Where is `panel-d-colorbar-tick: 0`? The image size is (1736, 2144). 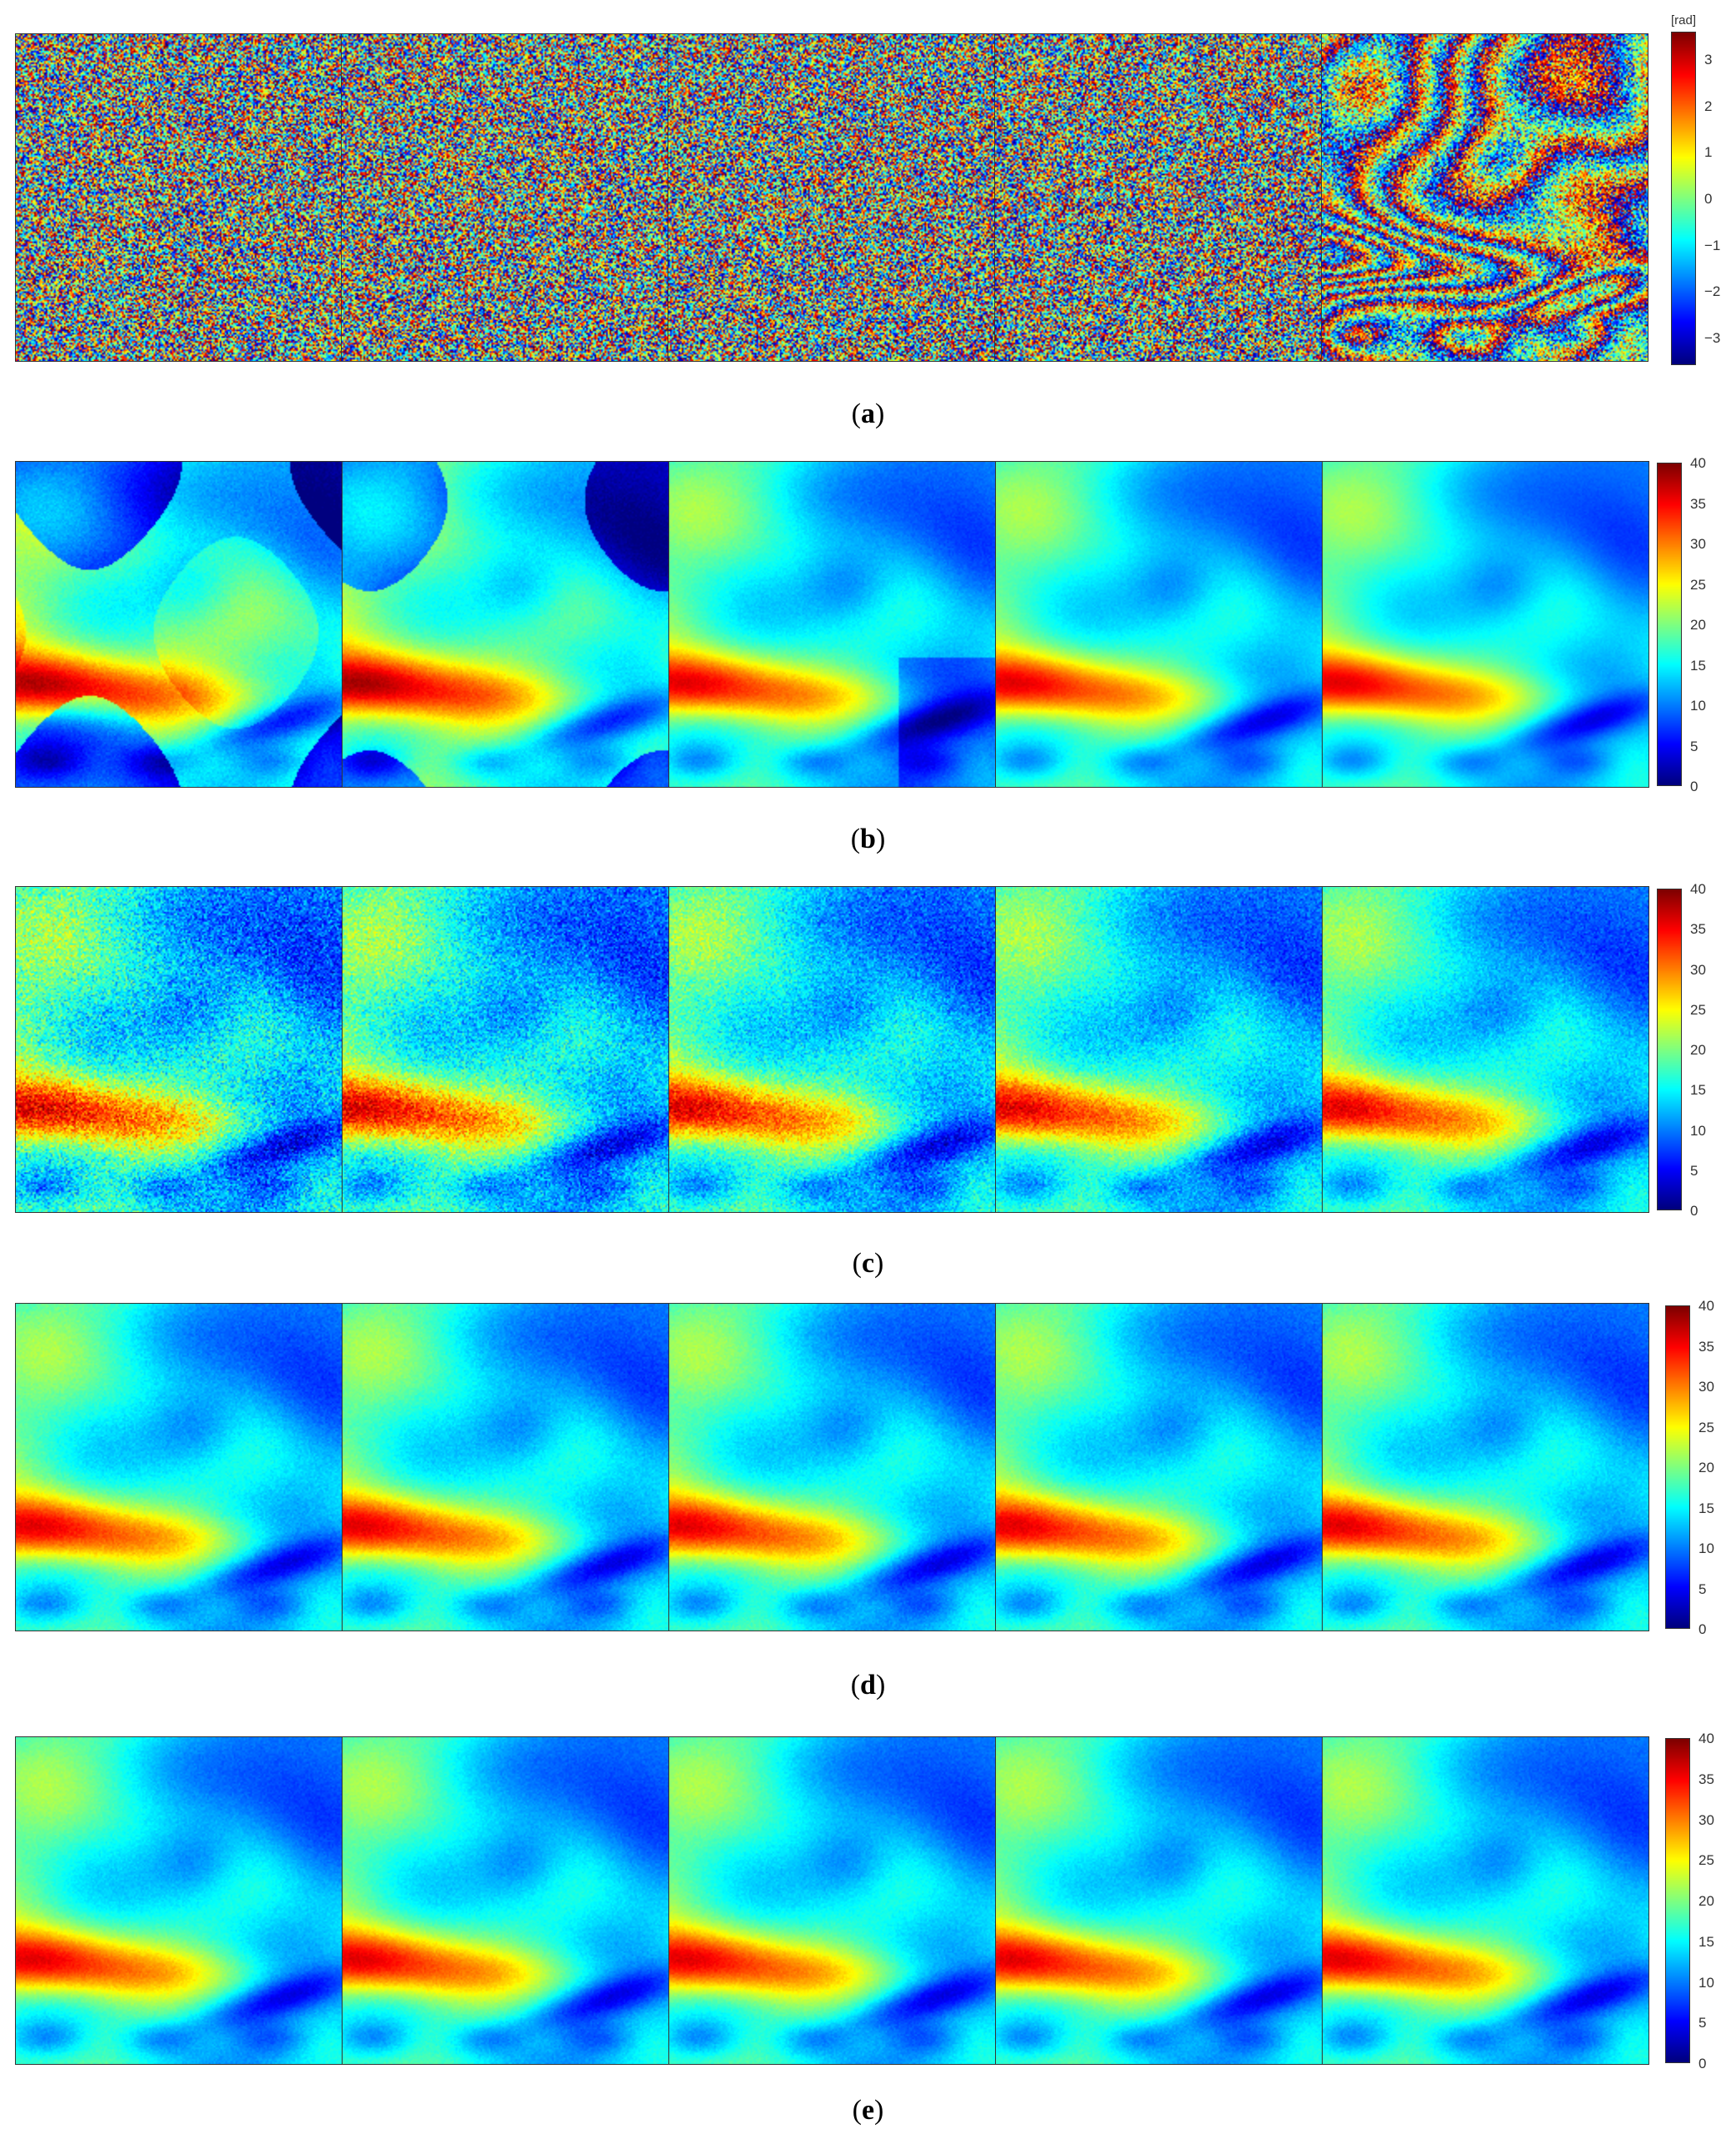 panel-d-colorbar-tick: 0 is located at coordinates (1702, 1629).